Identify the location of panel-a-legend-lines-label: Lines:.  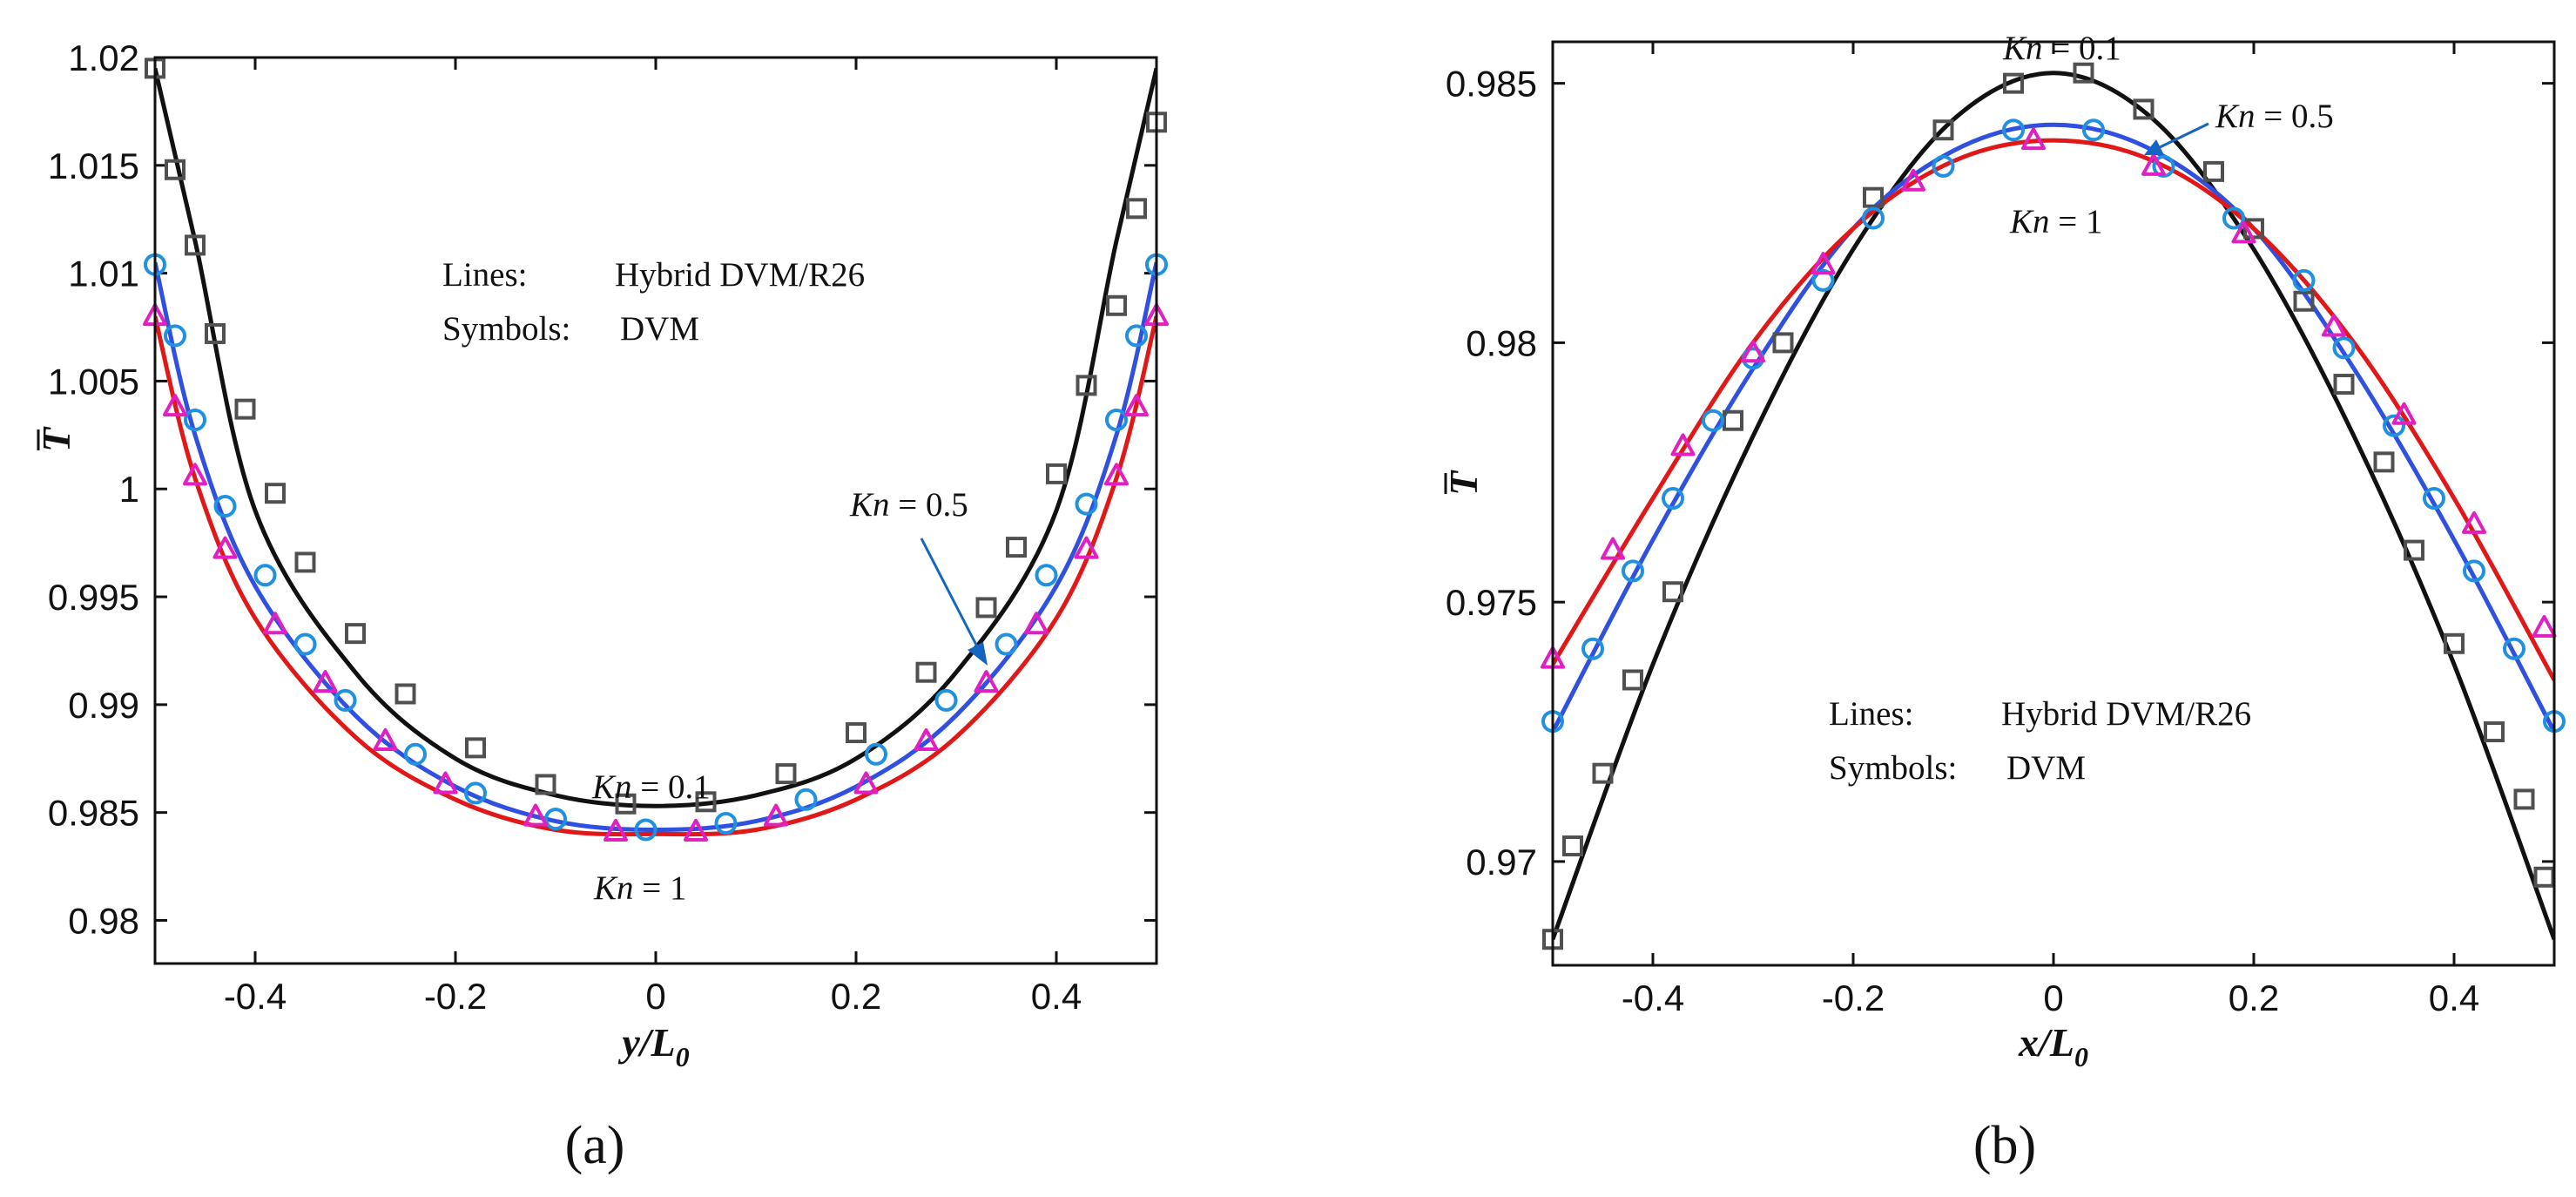
(484, 275).